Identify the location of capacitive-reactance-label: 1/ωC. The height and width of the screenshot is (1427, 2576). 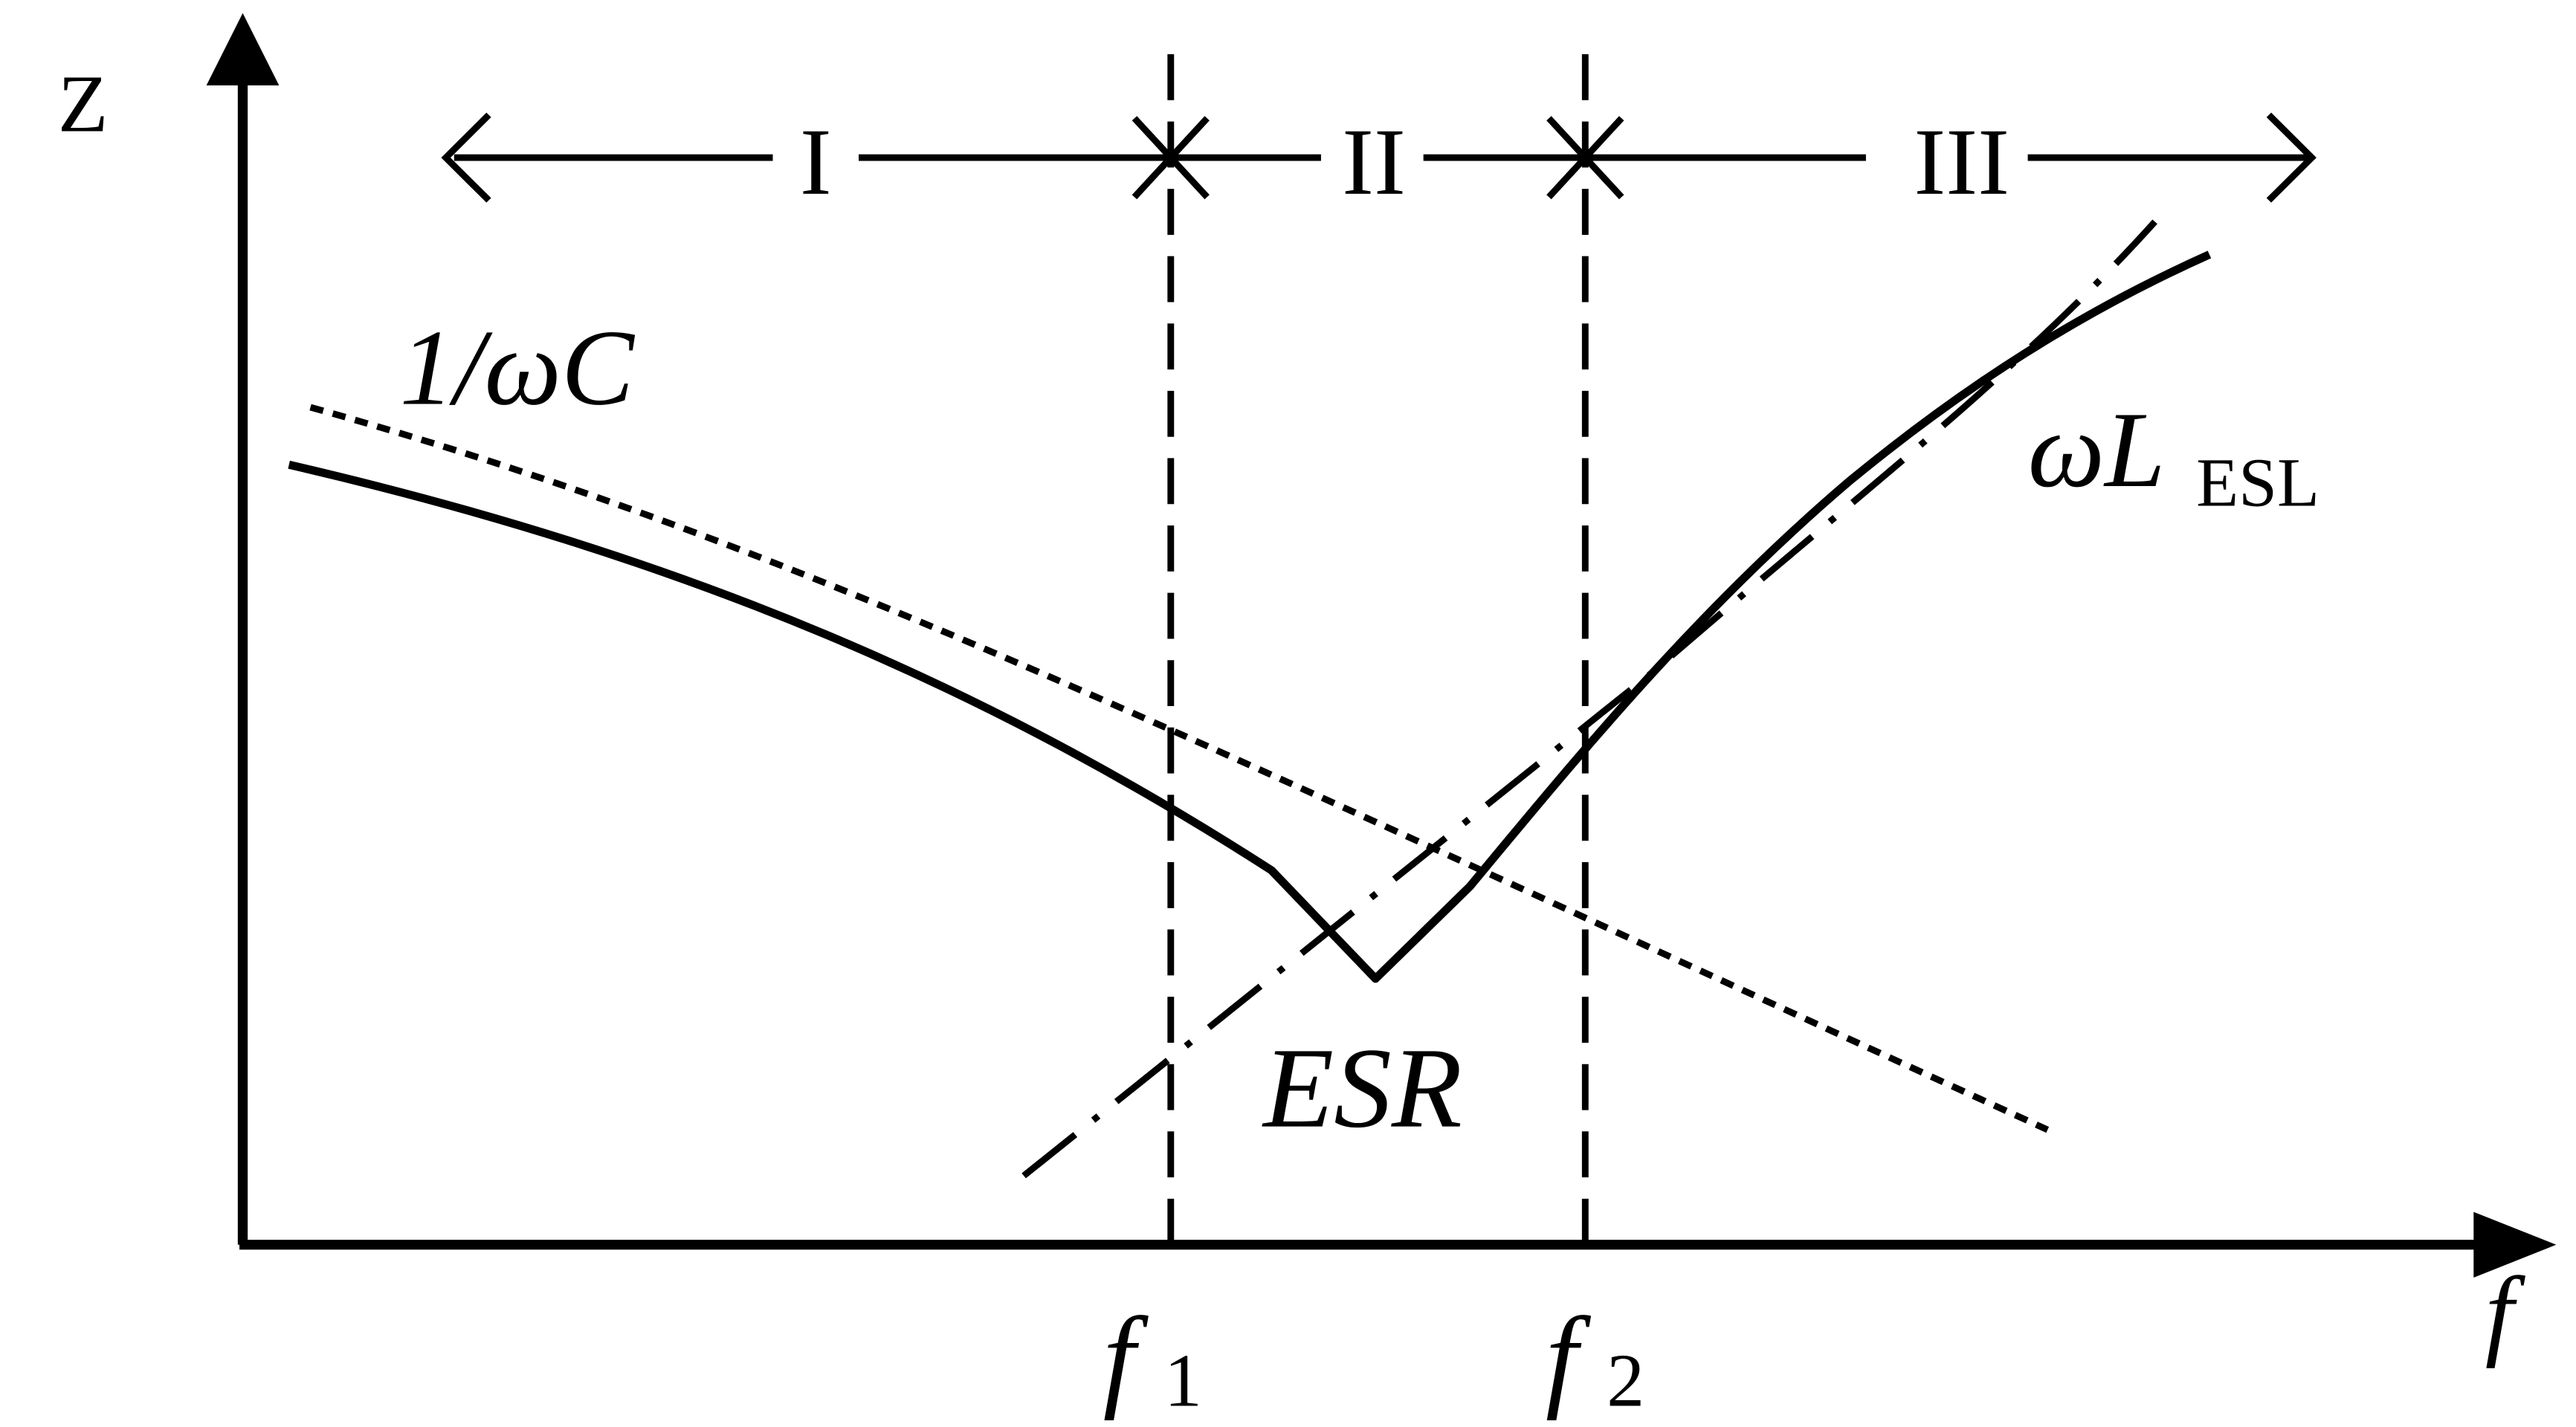
(518, 368).